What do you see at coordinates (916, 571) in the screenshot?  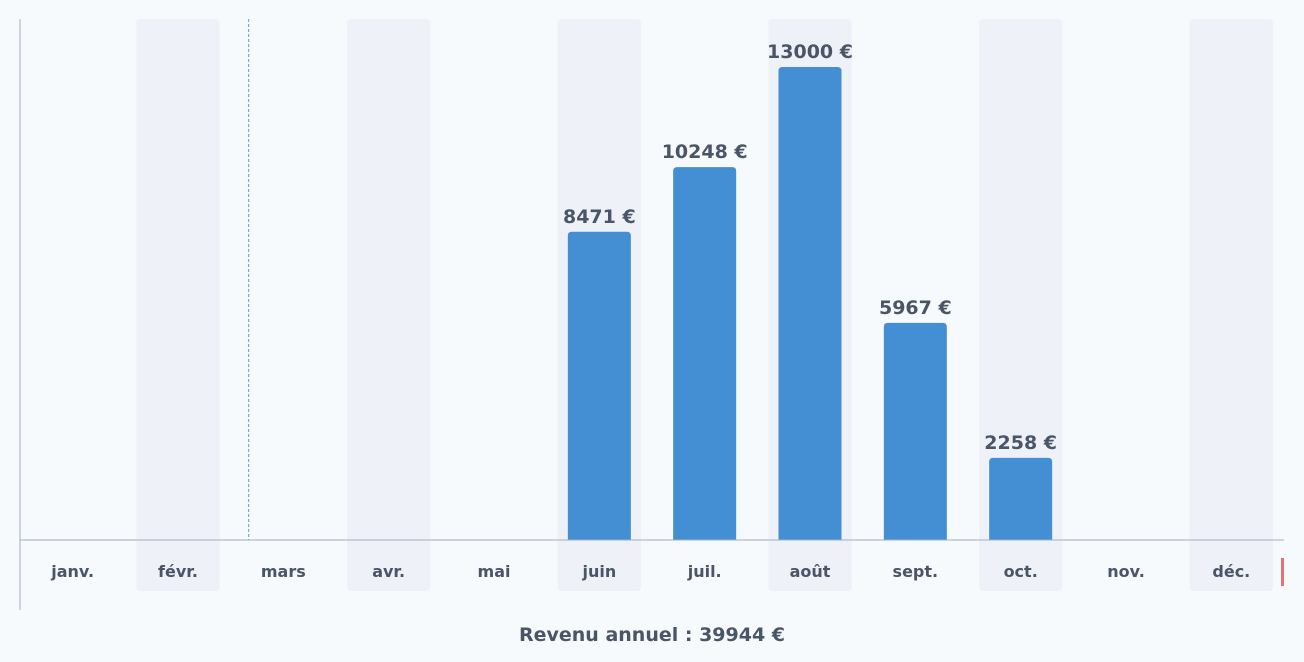 I see `month-label: sept.` at bounding box center [916, 571].